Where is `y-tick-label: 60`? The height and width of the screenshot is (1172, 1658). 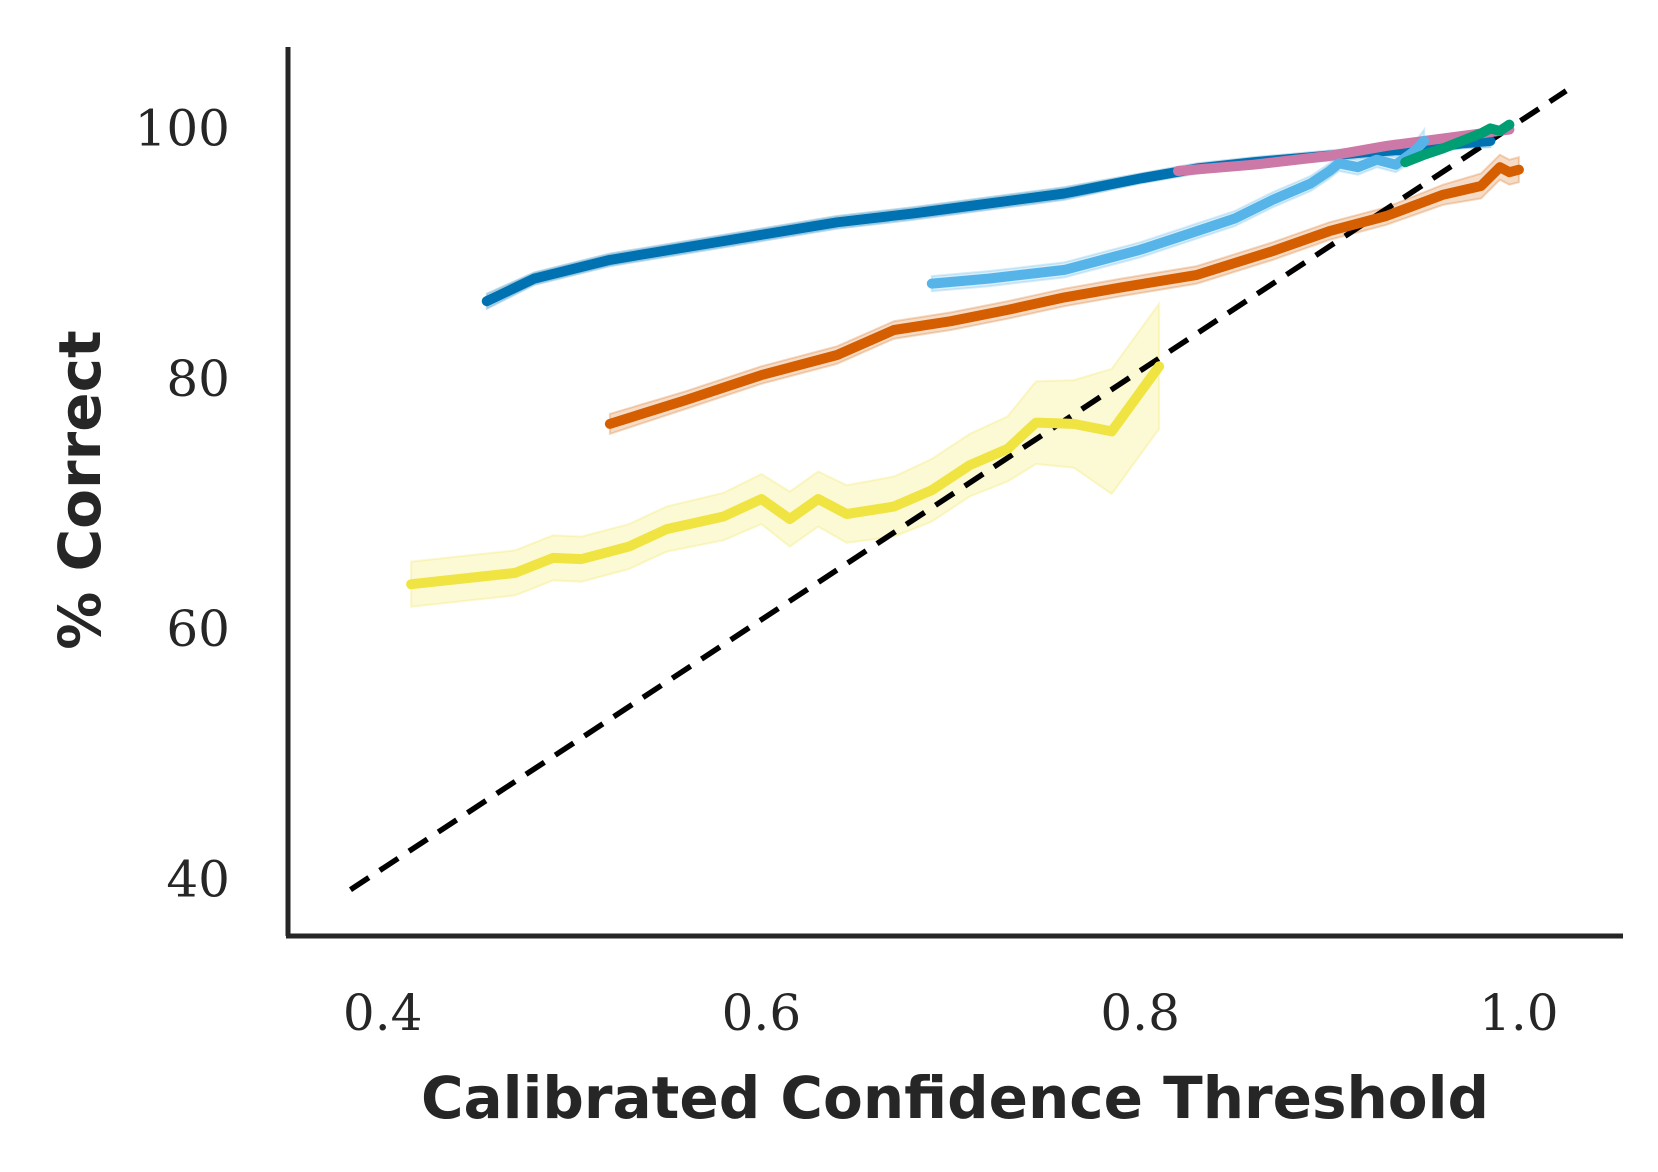
y-tick-label: 60 is located at coordinates (198, 629).